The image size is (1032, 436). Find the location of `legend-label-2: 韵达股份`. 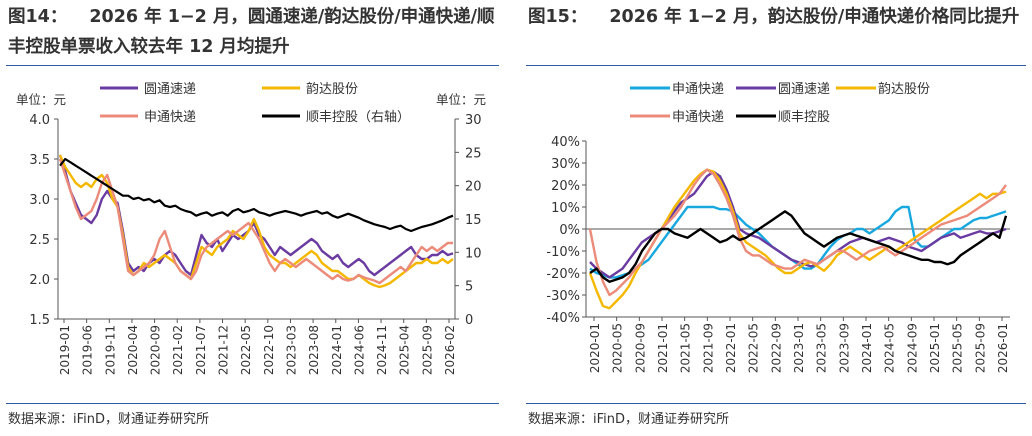

legend-label-2: 韵达股份 is located at coordinates (332, 89).